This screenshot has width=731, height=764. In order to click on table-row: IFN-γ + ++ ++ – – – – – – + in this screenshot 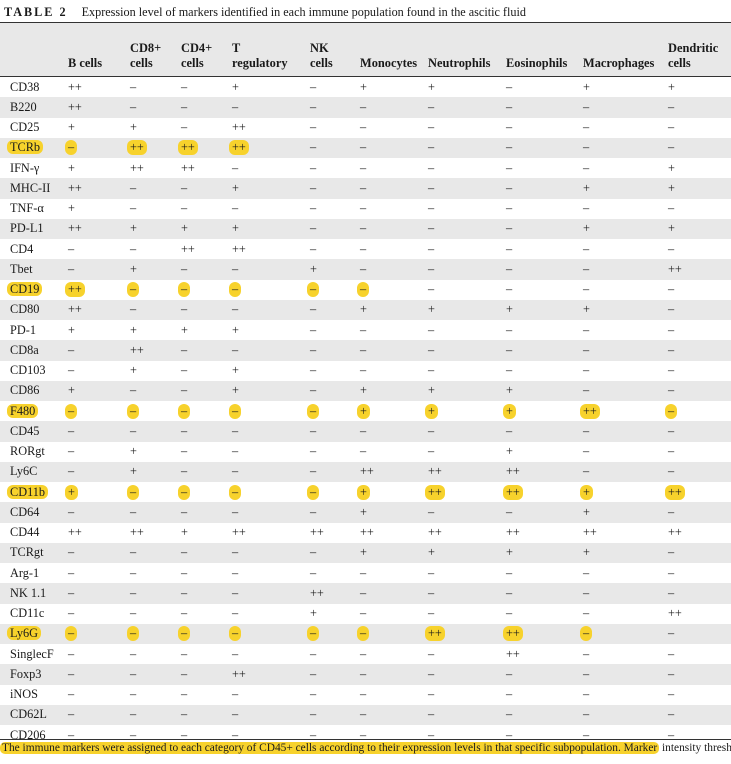, I will do `click(365, 168)`.